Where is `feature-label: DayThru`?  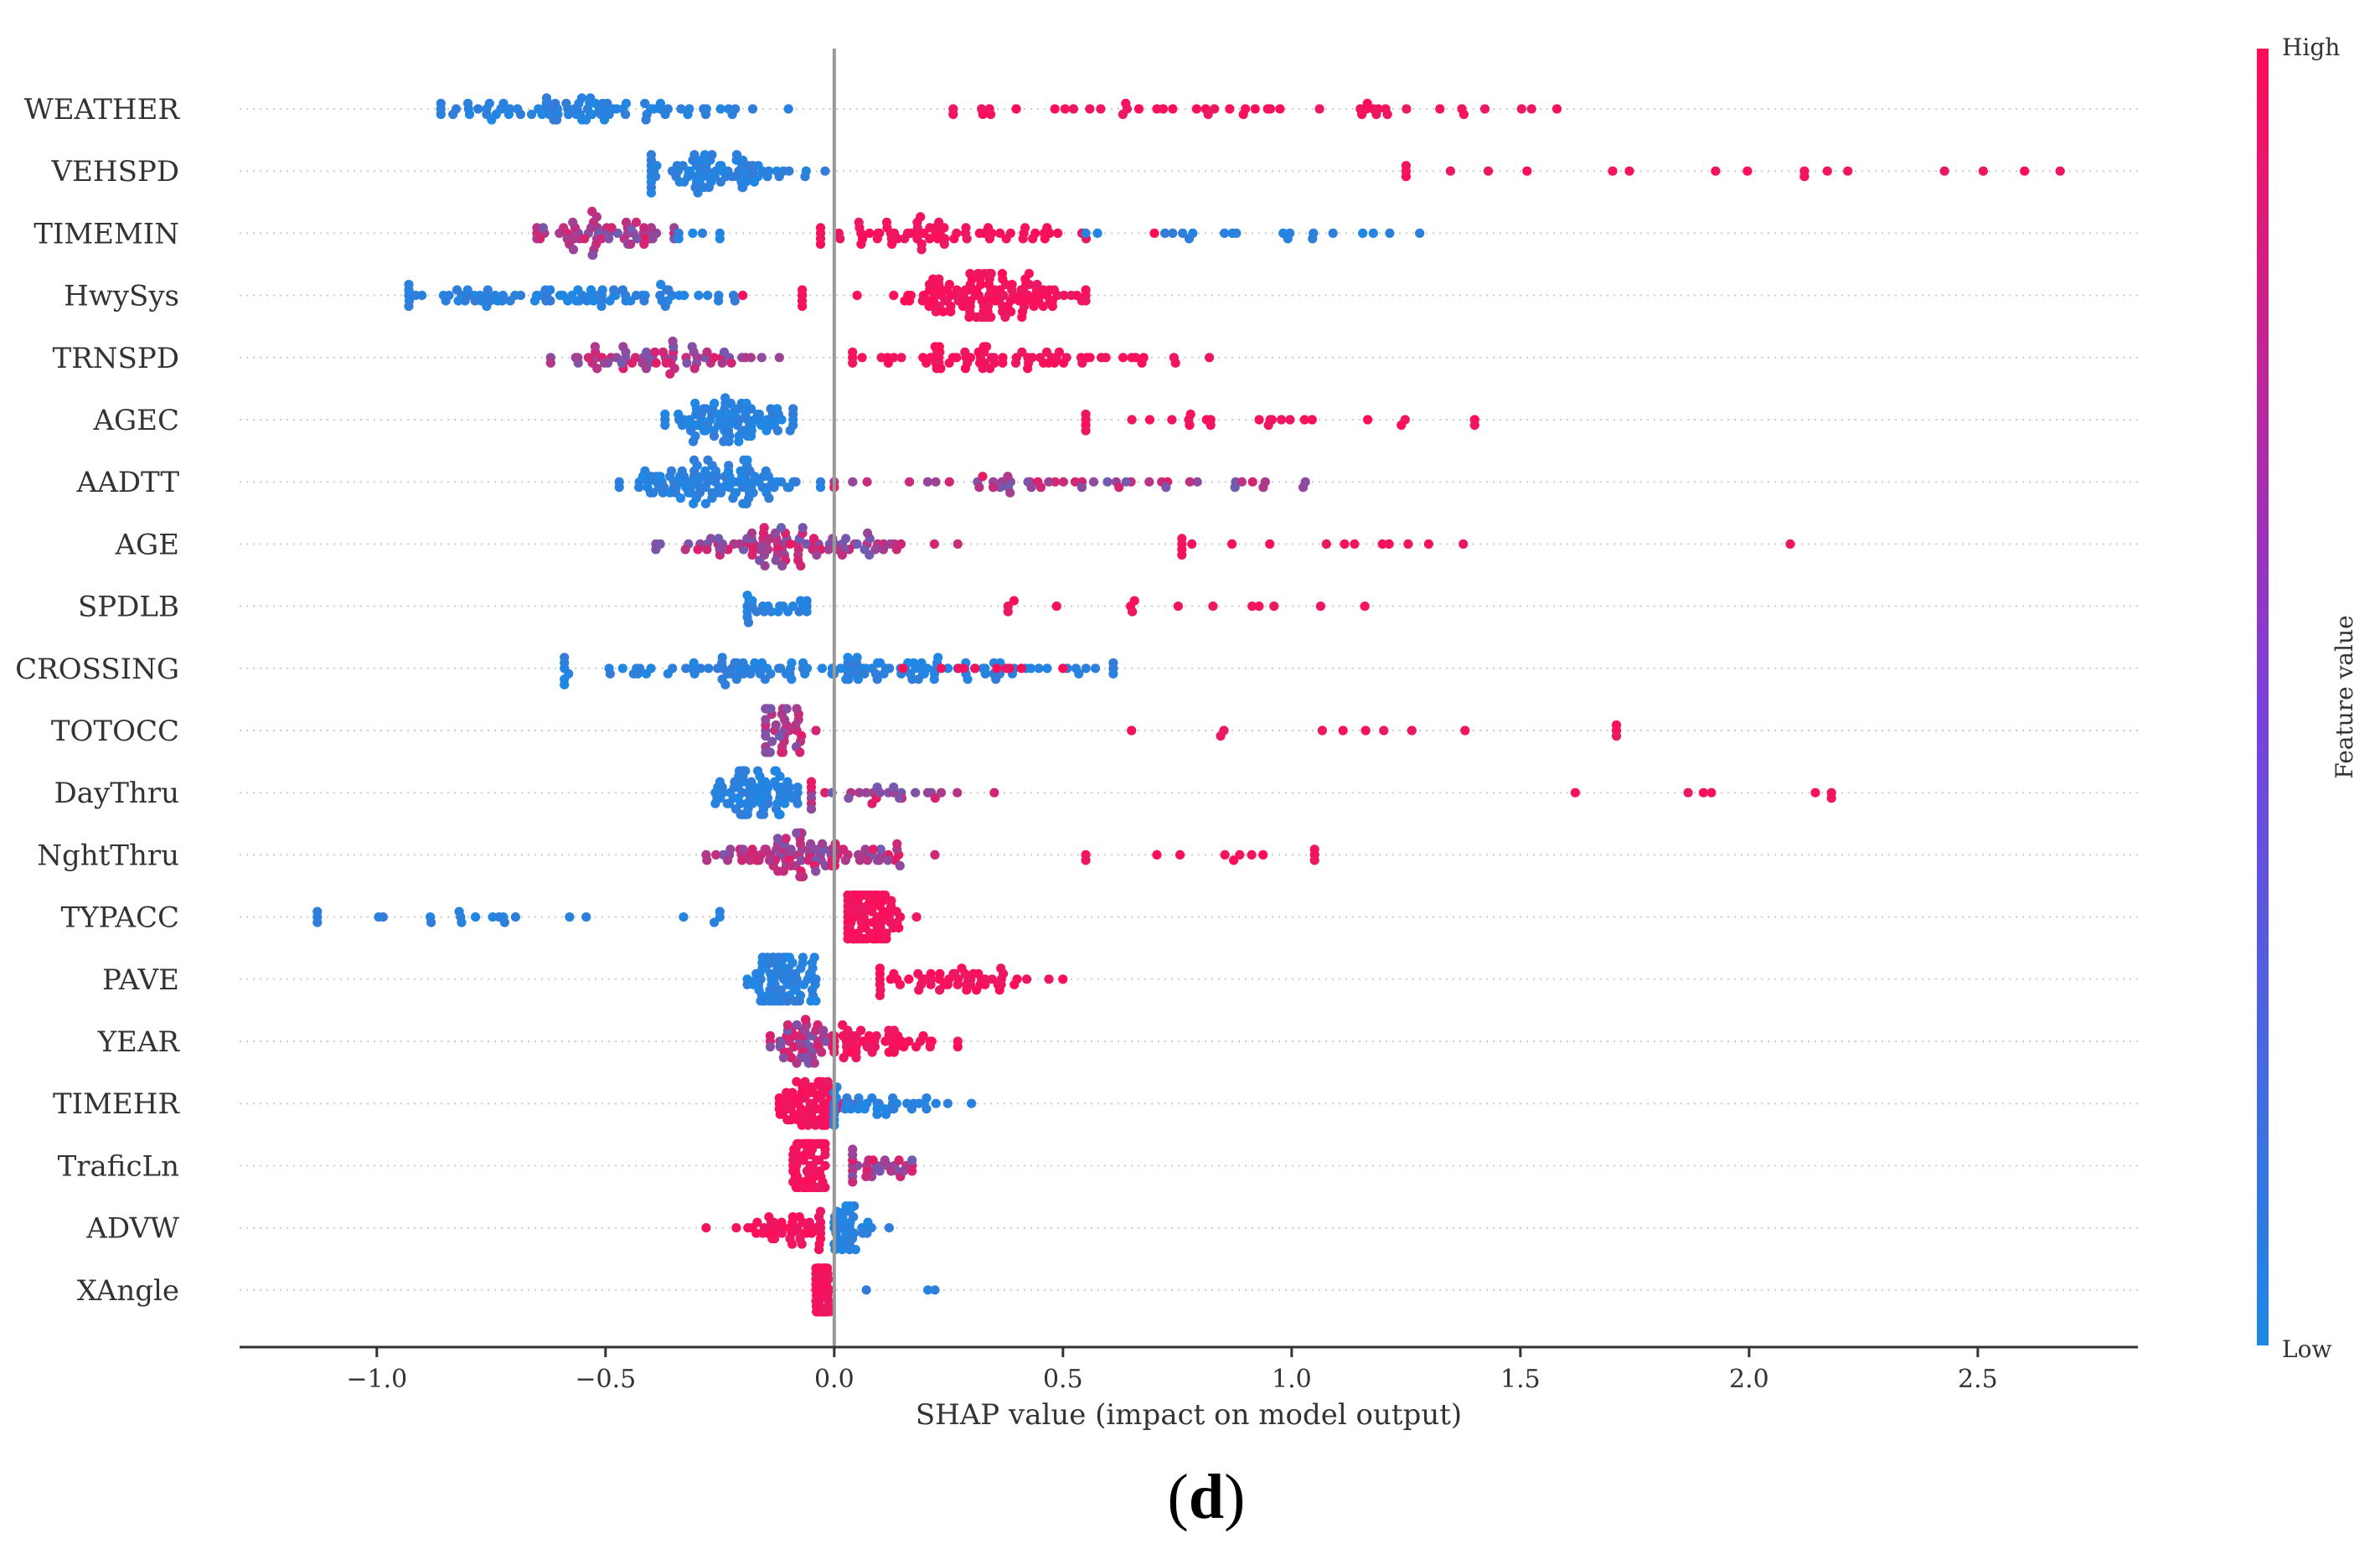
feature-label: DayThru is located at coordinates (117, 793).